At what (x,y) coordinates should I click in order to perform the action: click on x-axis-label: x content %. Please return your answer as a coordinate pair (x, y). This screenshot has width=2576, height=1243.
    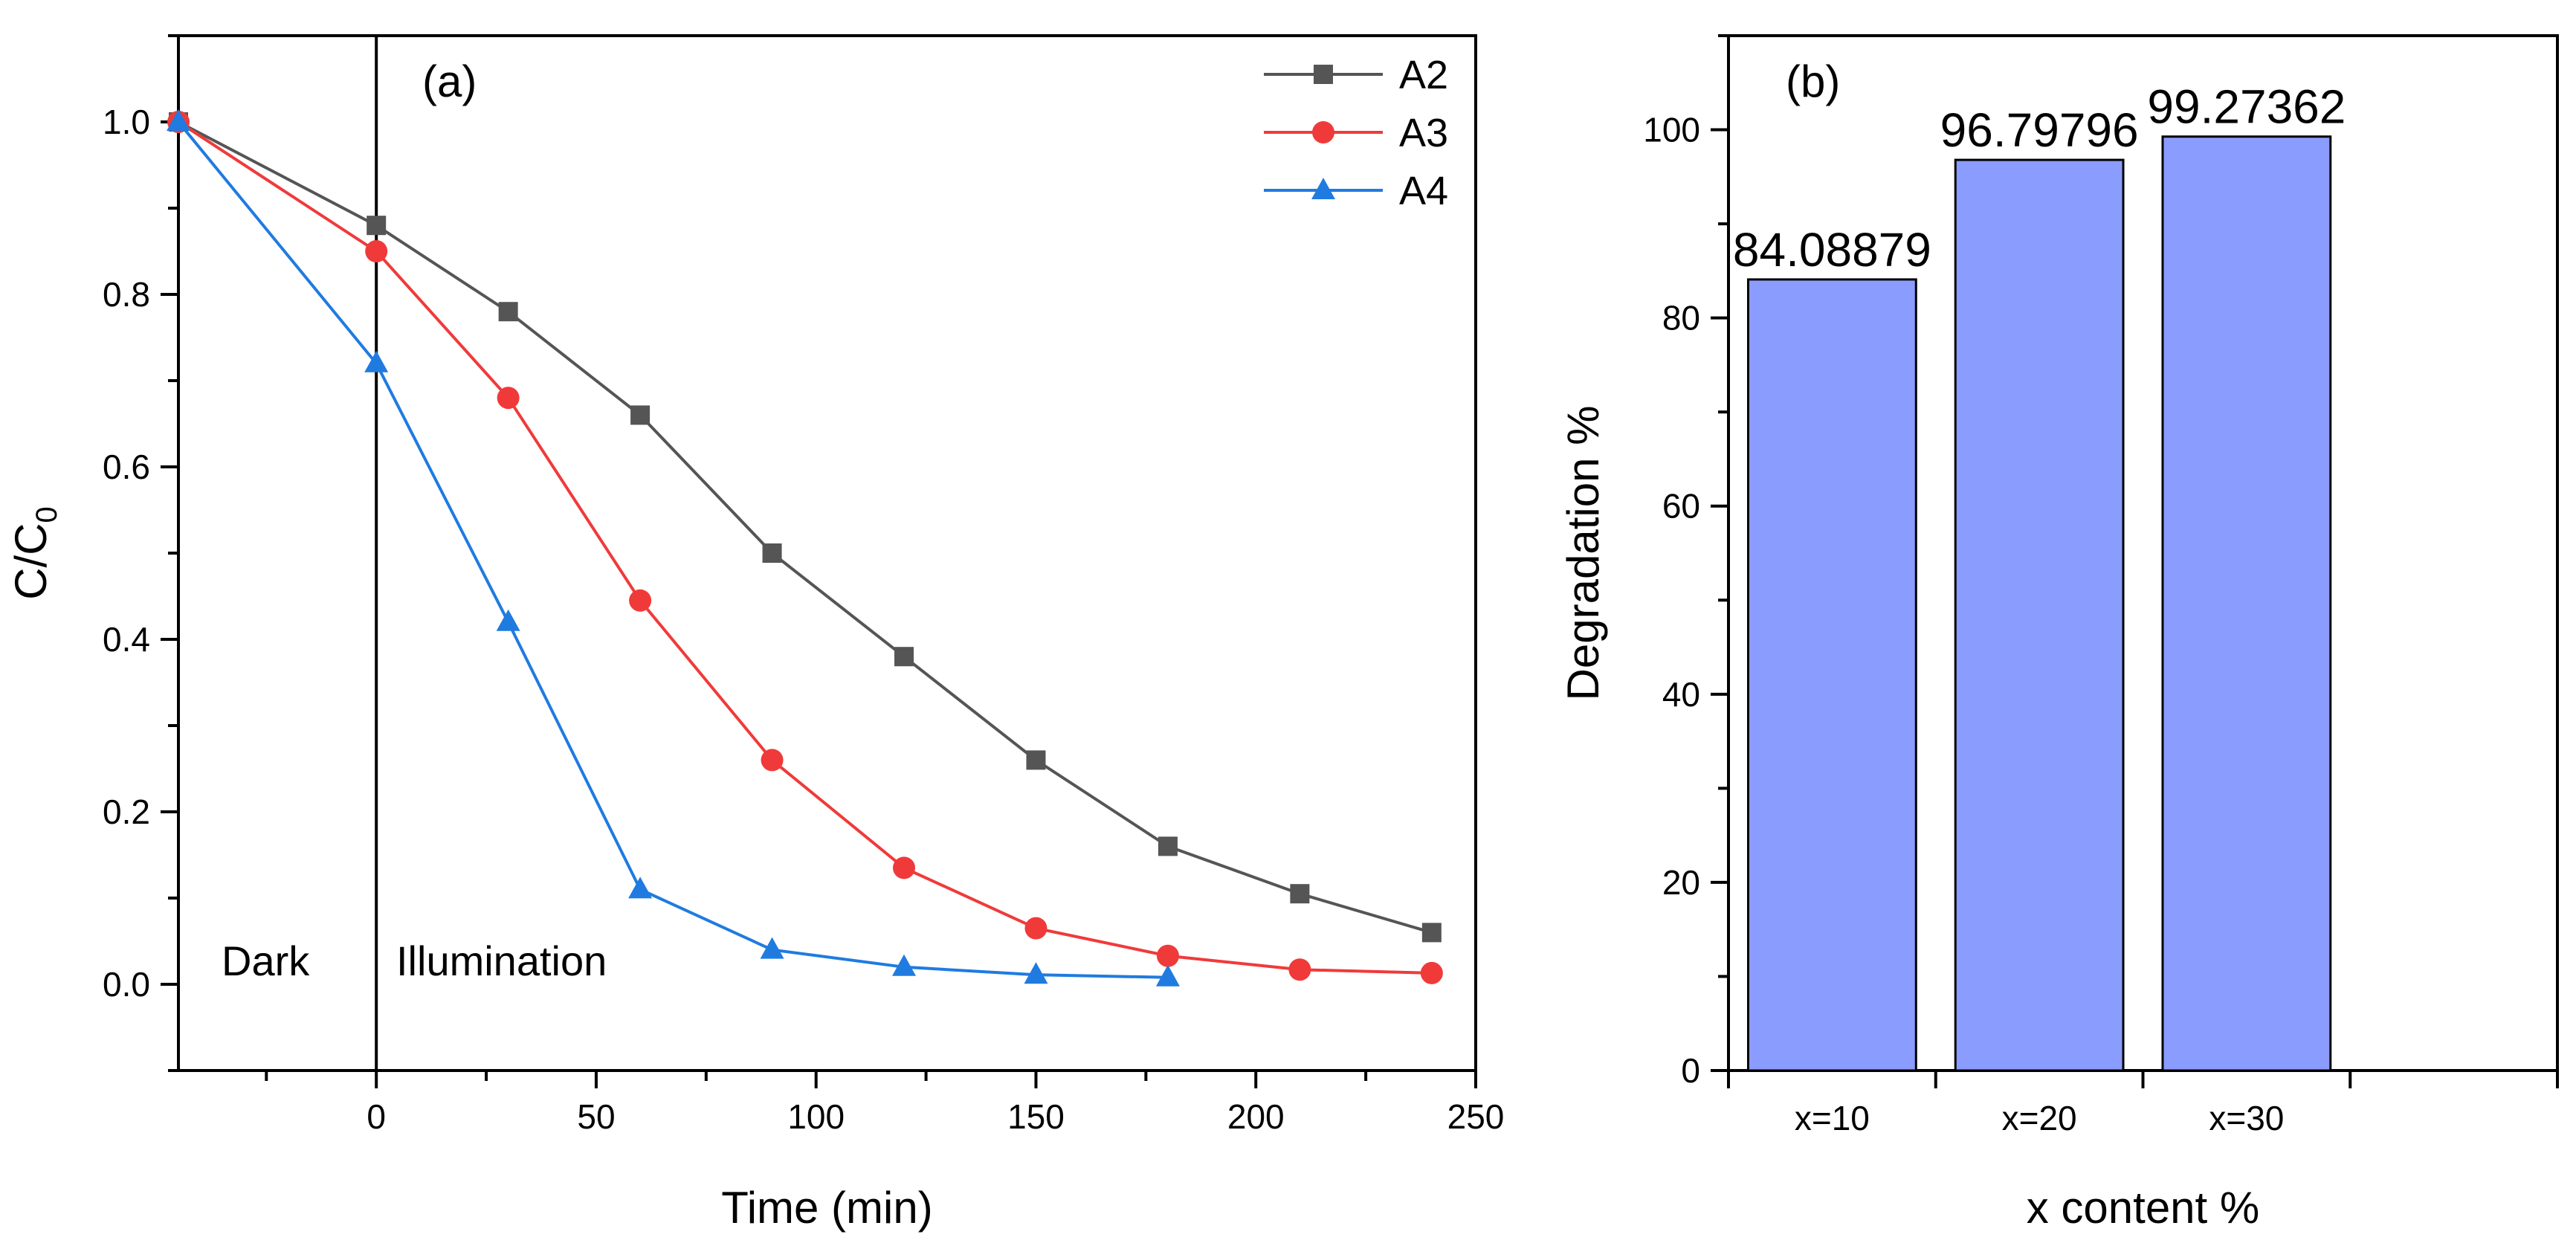
    Looking at the image, I should click on (2143, 1208).